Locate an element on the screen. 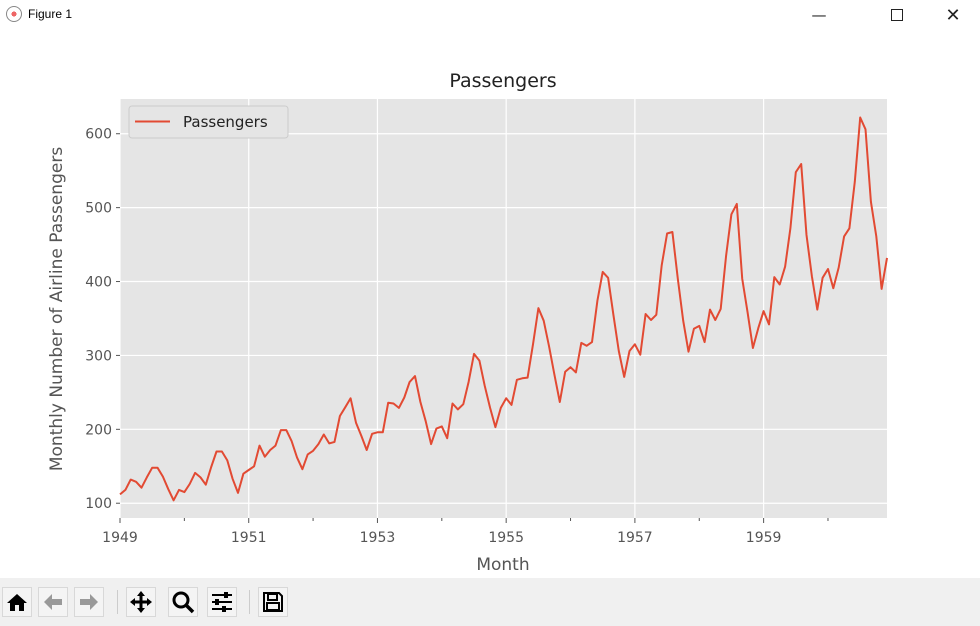 The image size is (980, 626). title-bar: Figure 1 — ✕ is located at coordinates (490, 15).